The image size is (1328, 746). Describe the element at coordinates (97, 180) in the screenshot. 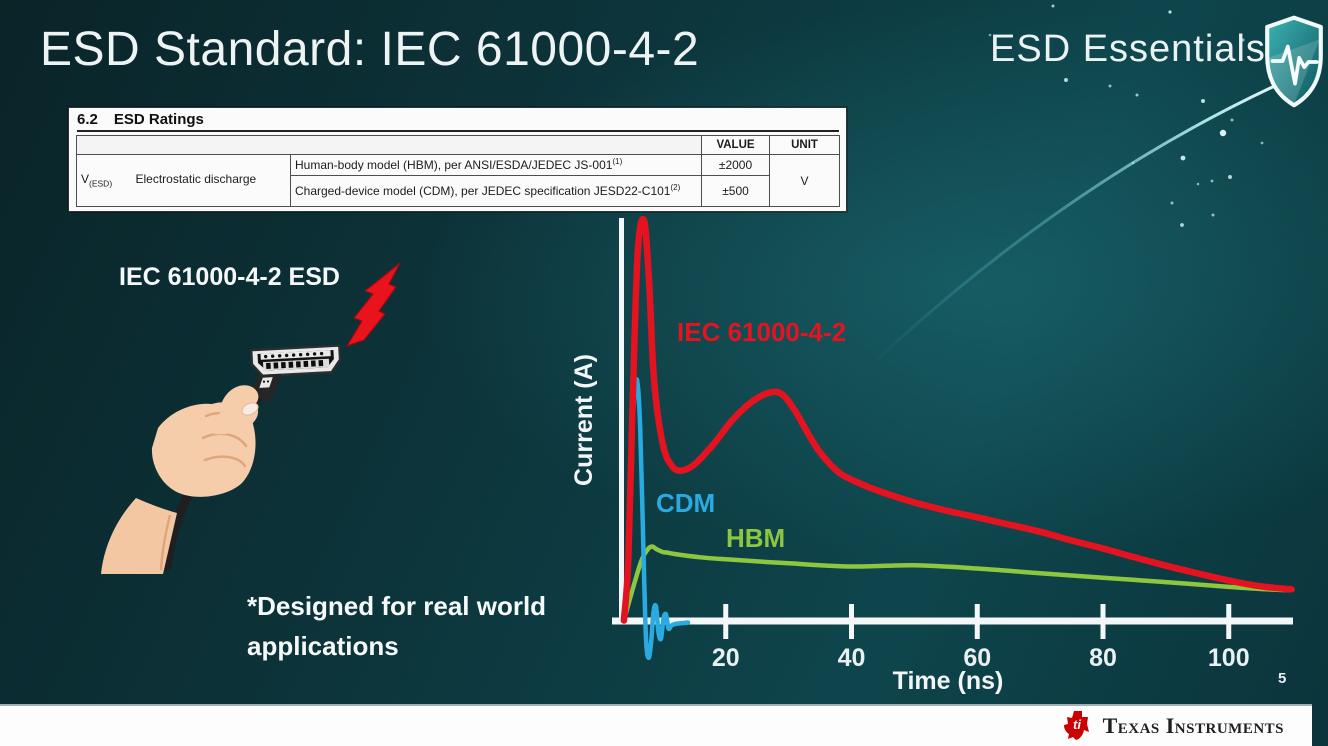

I see `parameter-symbol: V(ESD)` at that location.